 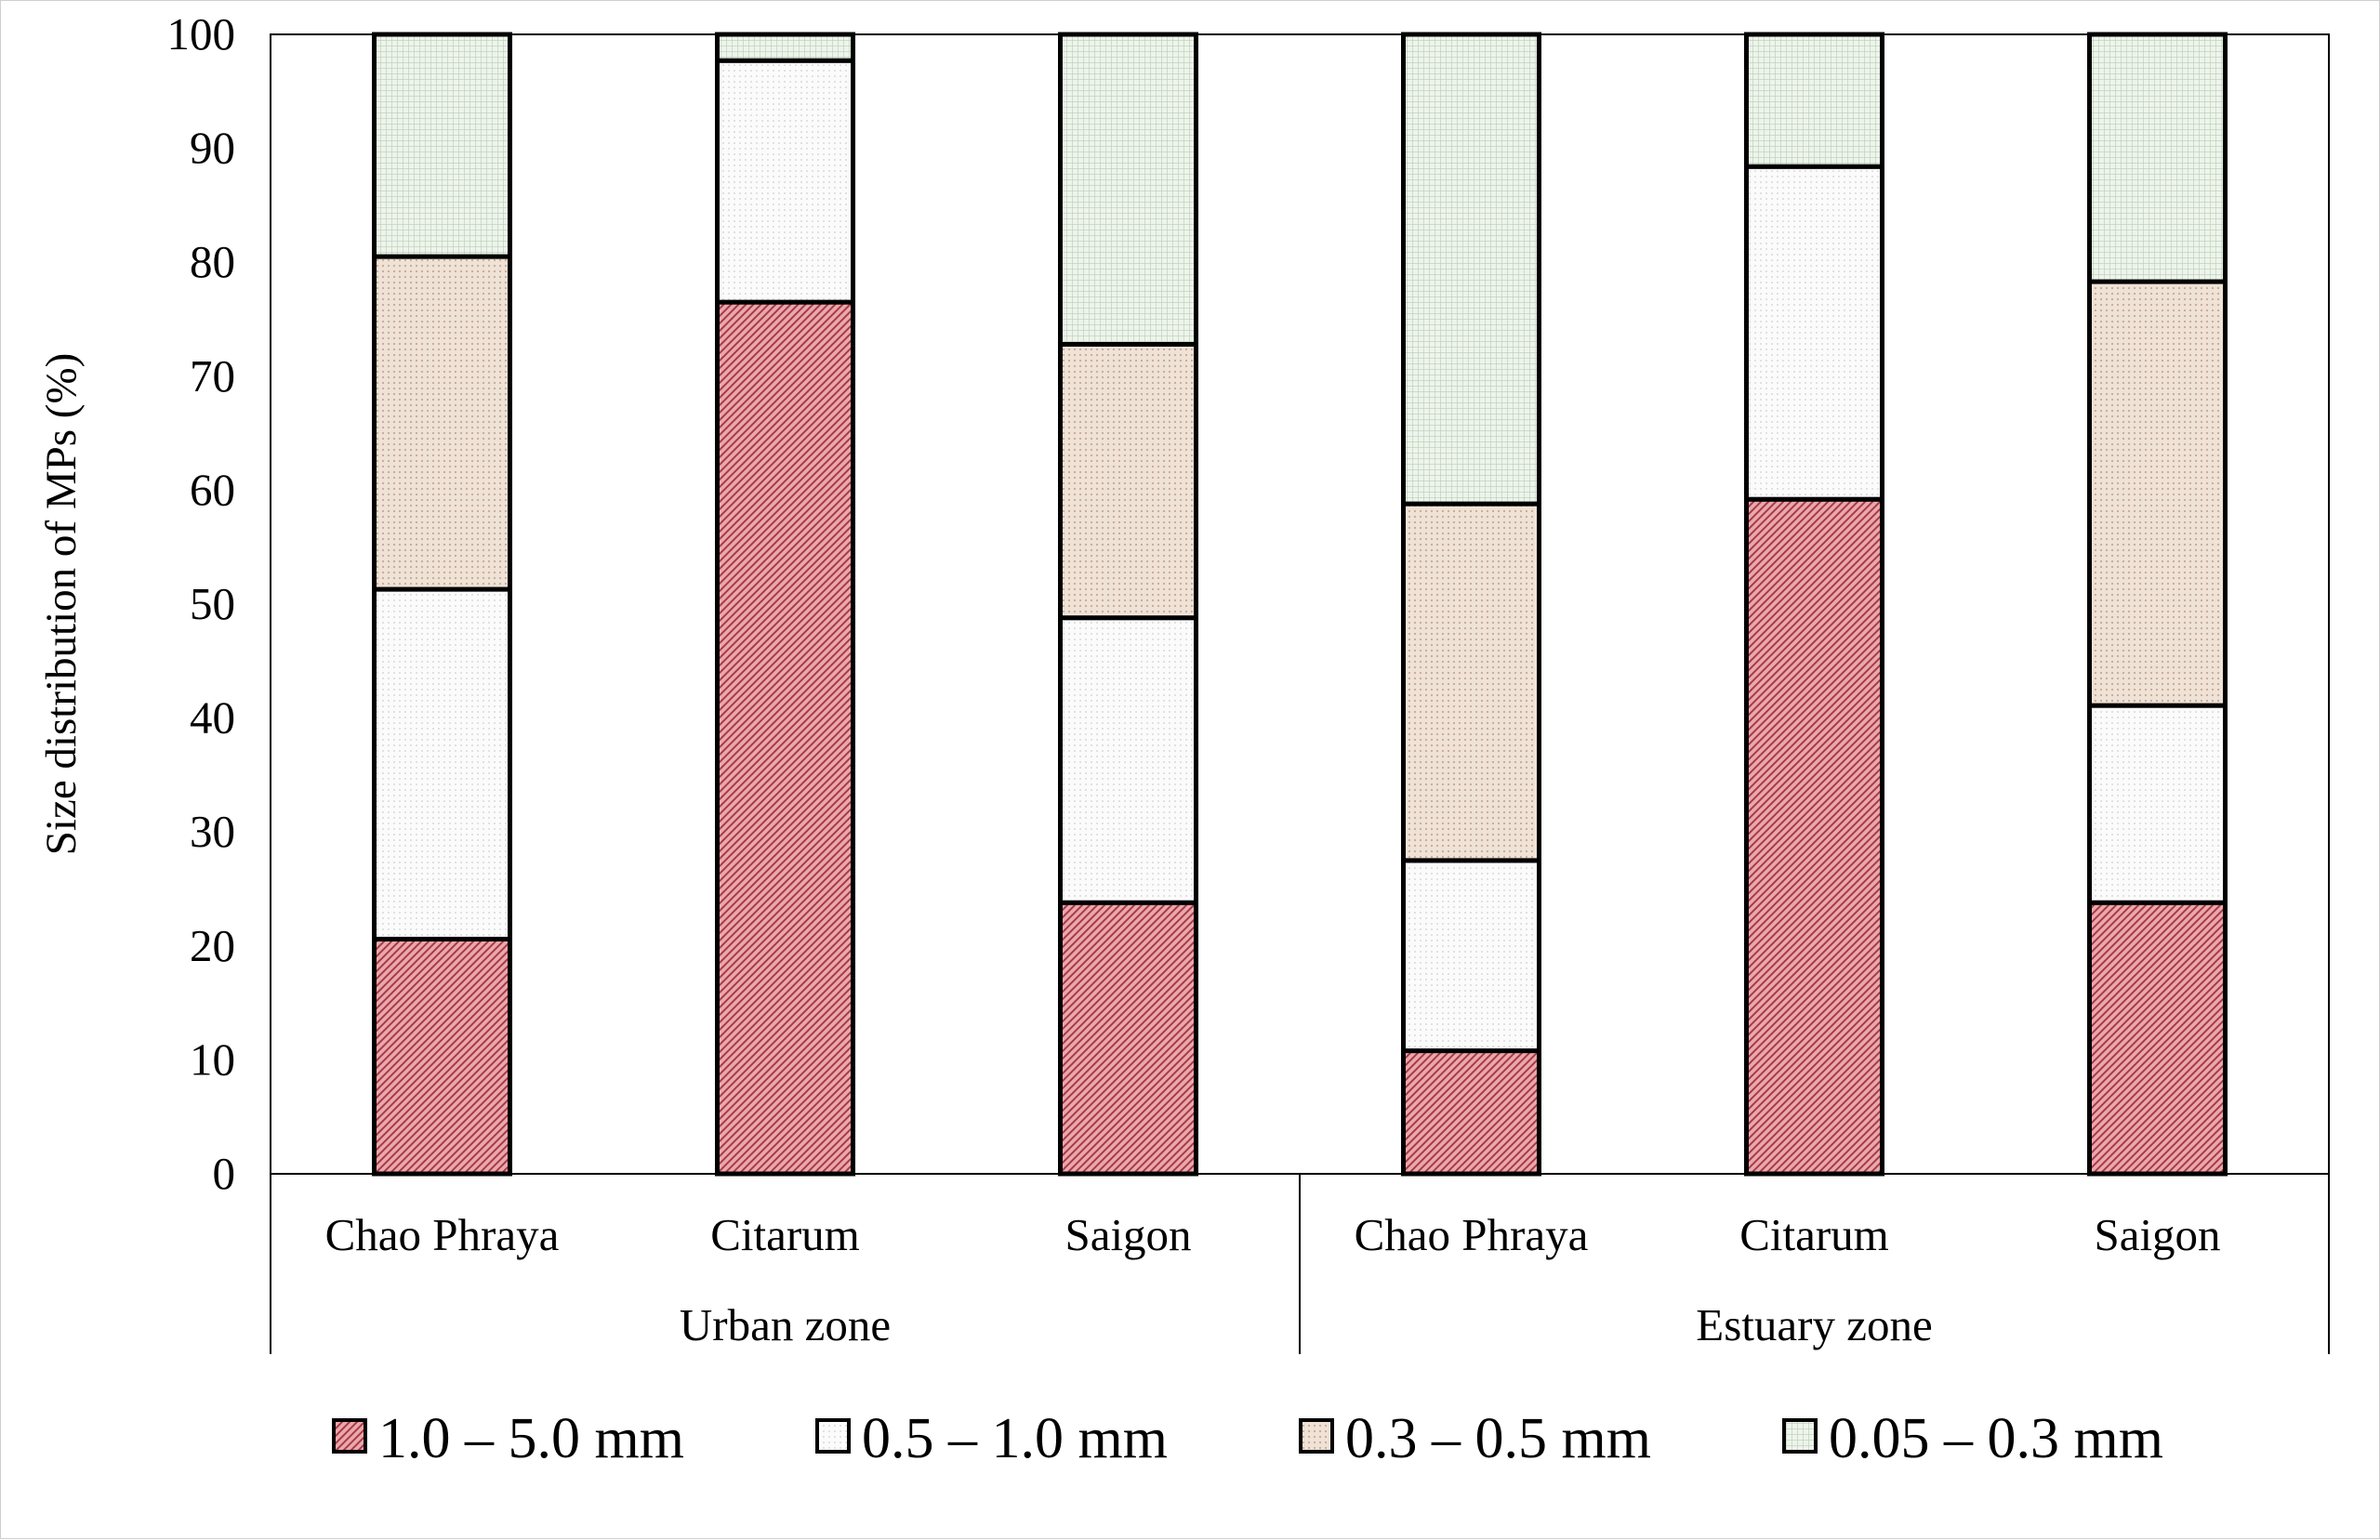 What do you see at coordinates (531, 1438) in the screenshot?
I see `legend-label: 1.0 – 5.0 mm` at bounding box center [531, 1438].